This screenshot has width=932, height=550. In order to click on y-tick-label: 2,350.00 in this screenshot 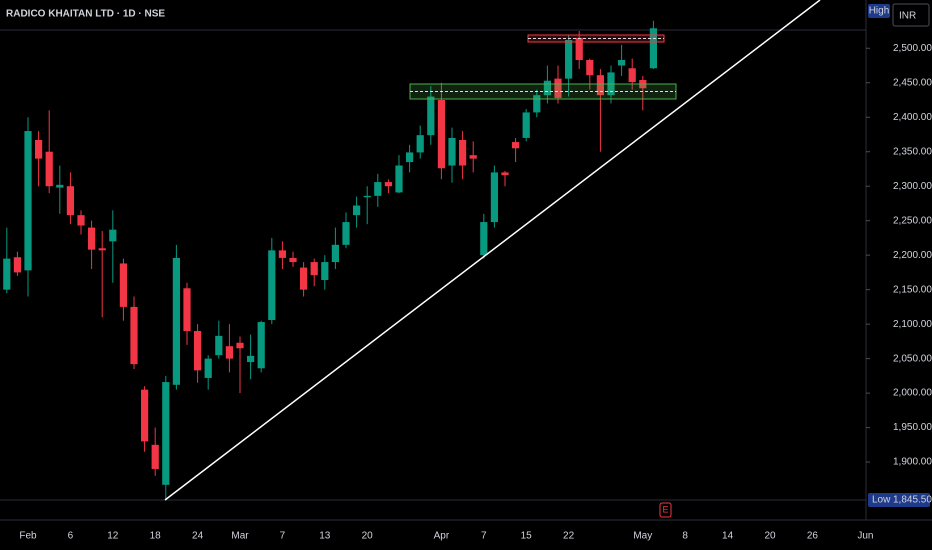, I will do `click(912, 151)`.